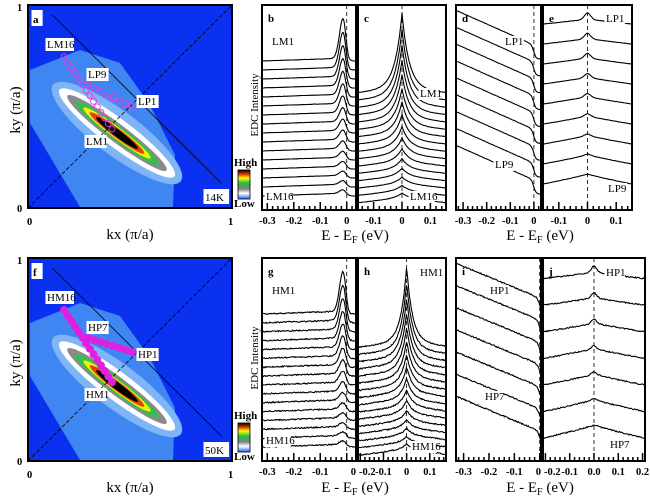 The image size is (650, 496). I want to click on point-label: HP1, so click(148, 355).